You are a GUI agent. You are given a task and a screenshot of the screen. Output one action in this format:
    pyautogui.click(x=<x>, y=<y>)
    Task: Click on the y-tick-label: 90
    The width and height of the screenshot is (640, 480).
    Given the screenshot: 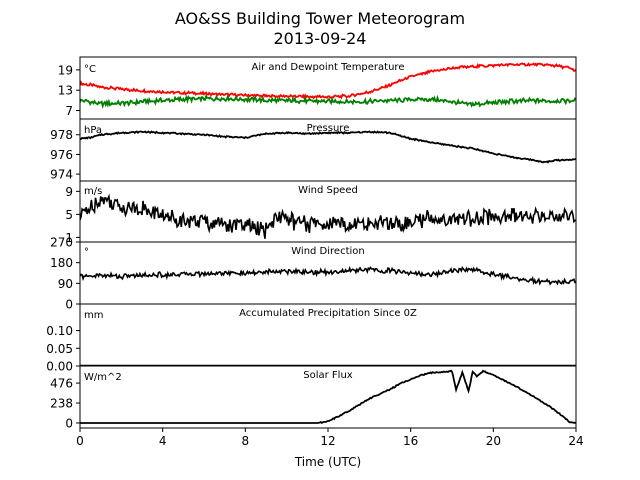 What is the action you would take?
    pyautogui.click(x=65, y=284)
    